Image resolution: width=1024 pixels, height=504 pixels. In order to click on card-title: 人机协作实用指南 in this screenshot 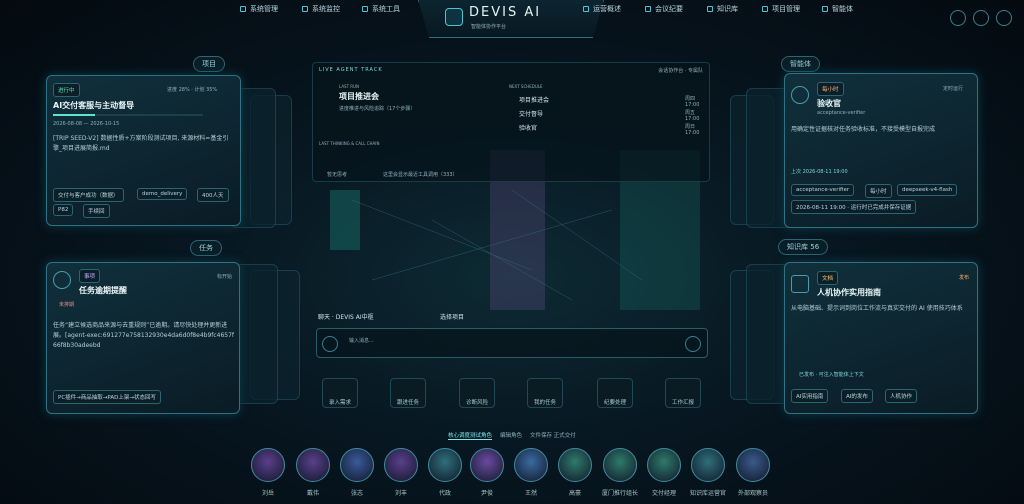, I will do `click(849, 292)`.